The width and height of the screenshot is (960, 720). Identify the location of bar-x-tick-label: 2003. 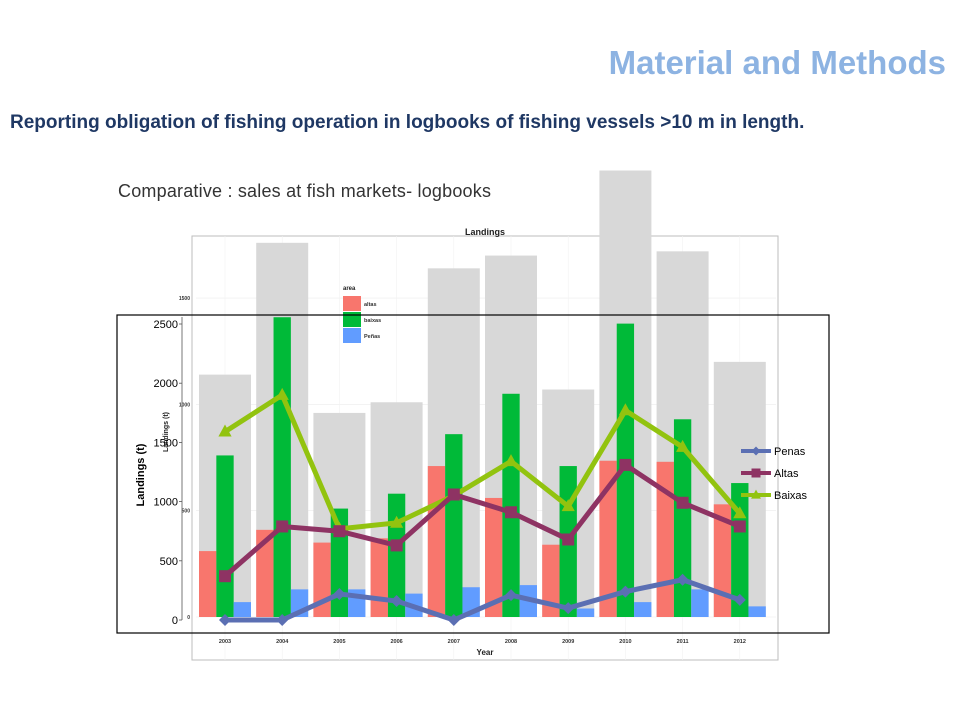
(225, 642).